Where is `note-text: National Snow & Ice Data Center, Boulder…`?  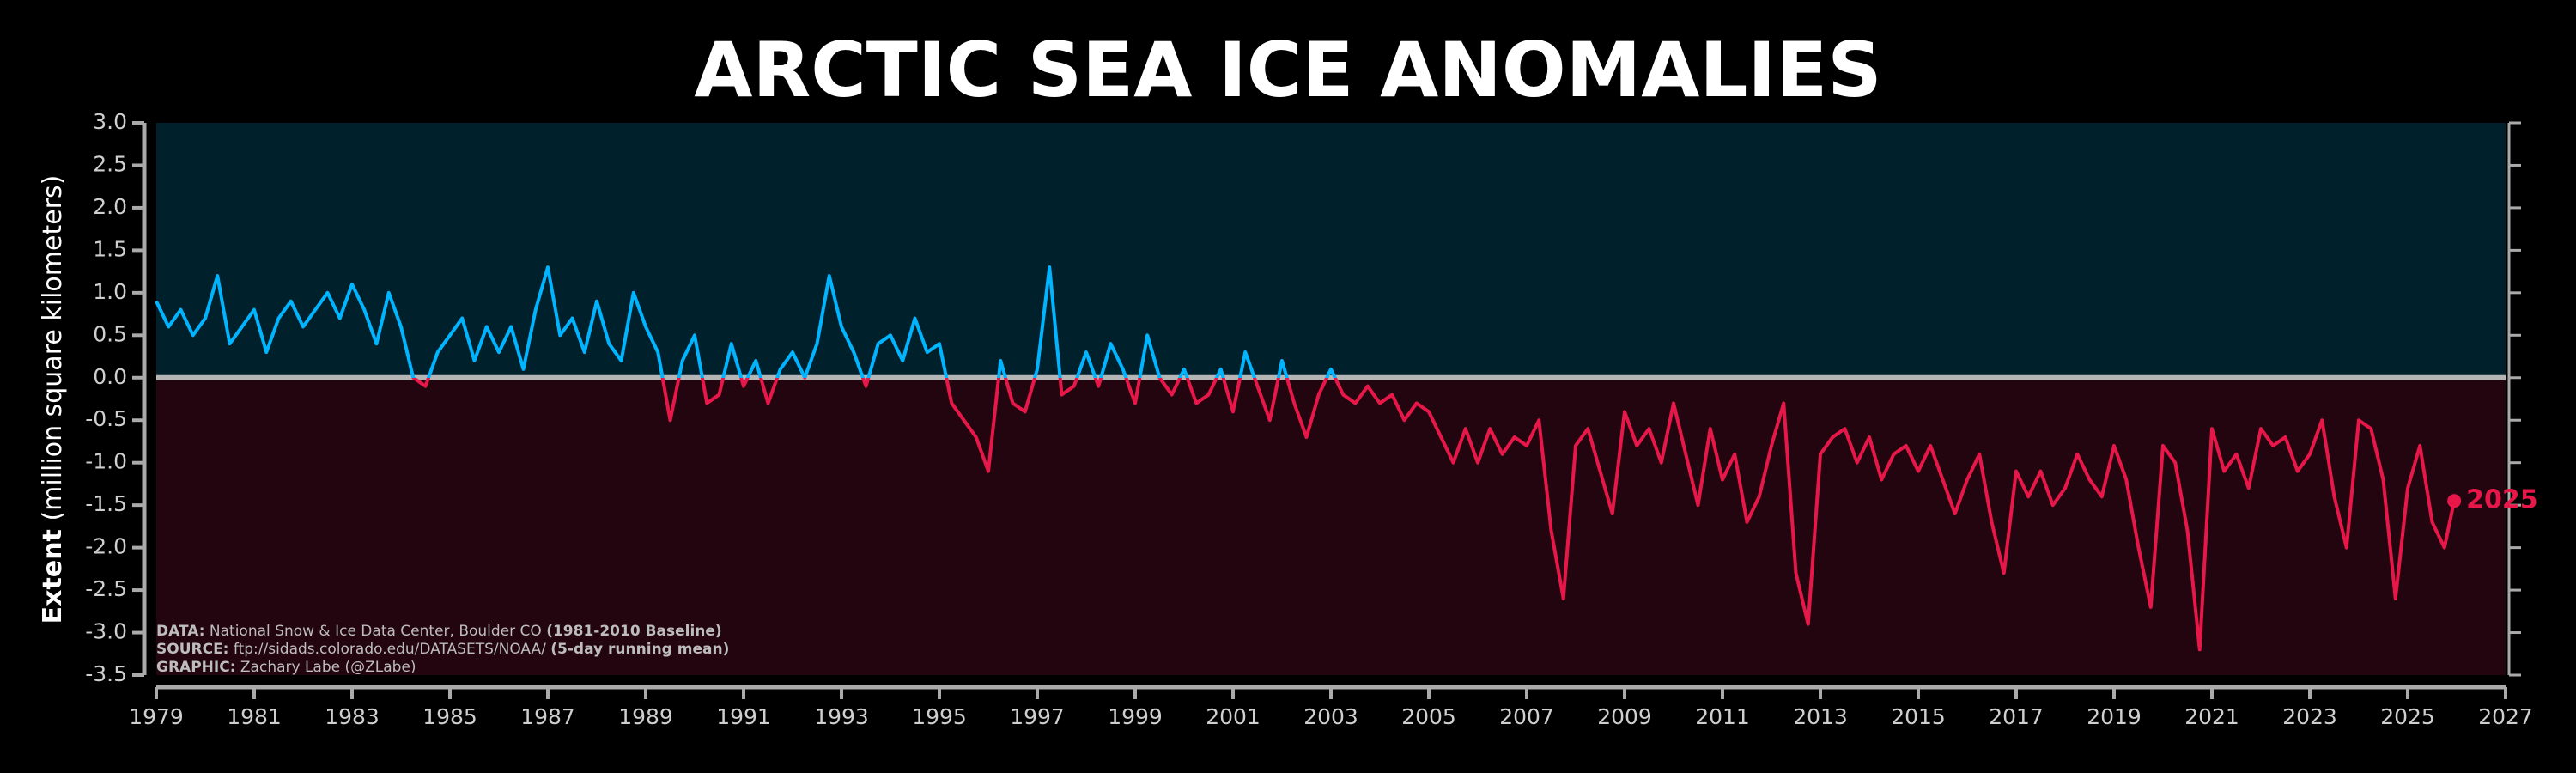
note-text: National Snow & Ice Data Center, Boulder… is located at coordinates (376, 631).